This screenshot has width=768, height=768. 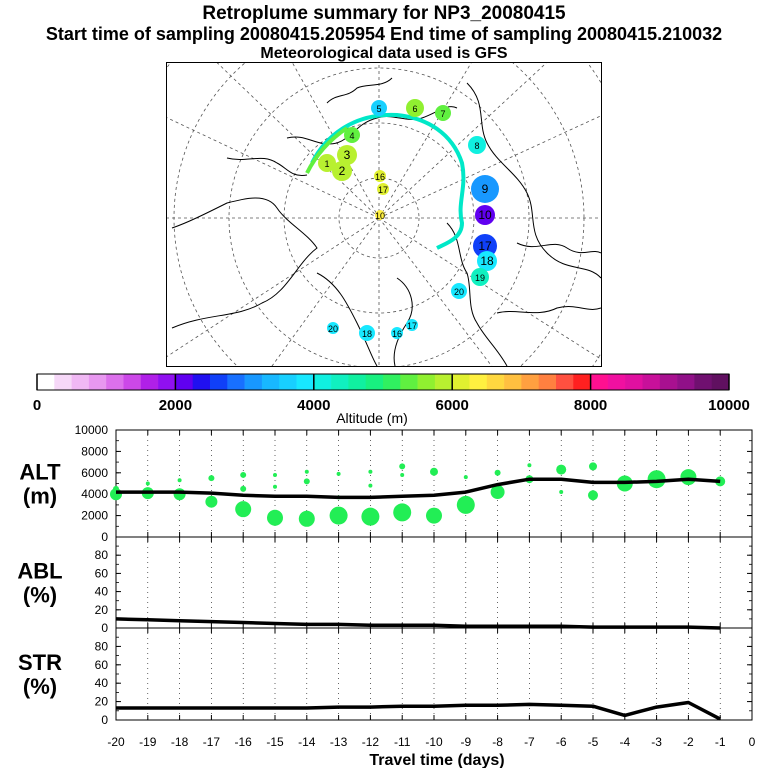 I want to click on colorbar-tick-label: 6000, so click(x=452, y=405).